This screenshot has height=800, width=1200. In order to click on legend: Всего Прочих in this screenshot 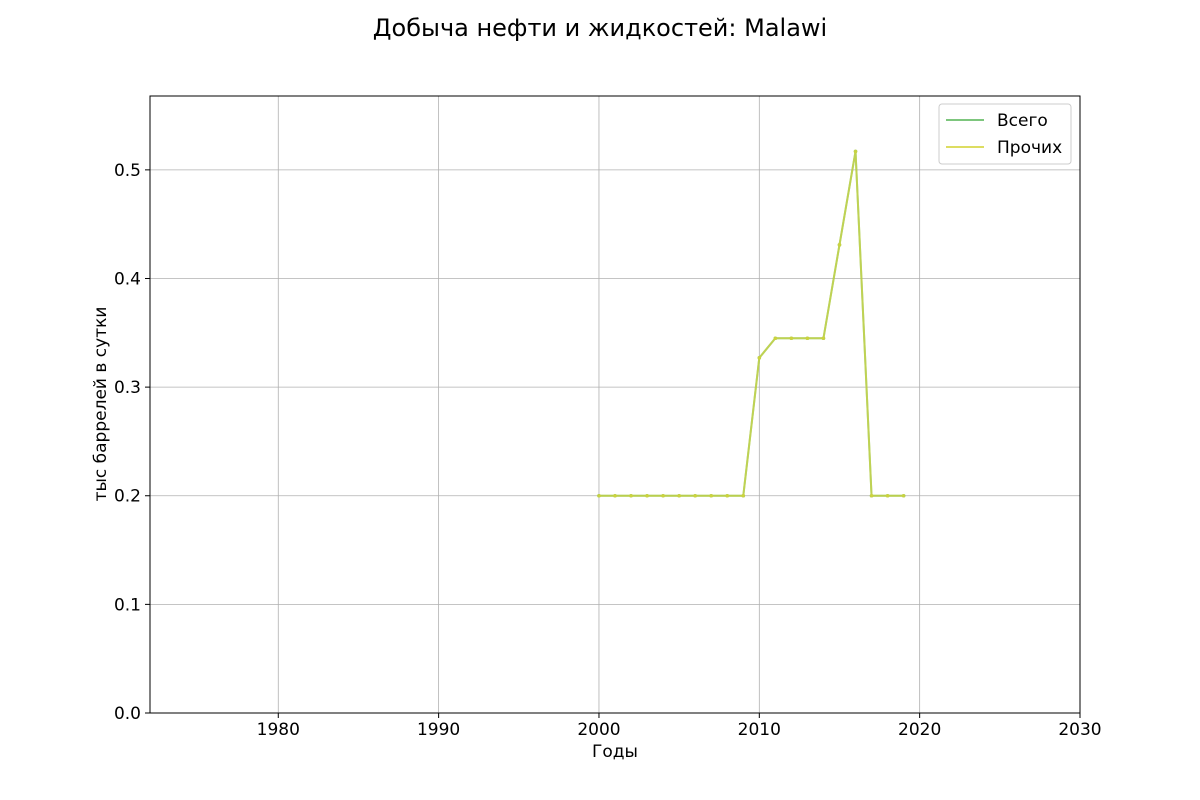, I will do `click(1005, 134)`.